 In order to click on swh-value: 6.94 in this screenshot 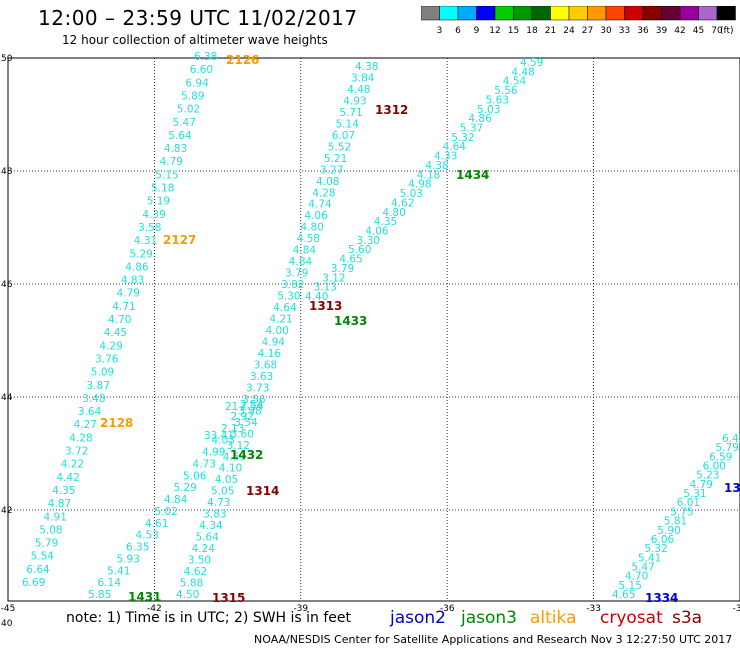, I will do `click(197, 83)`.